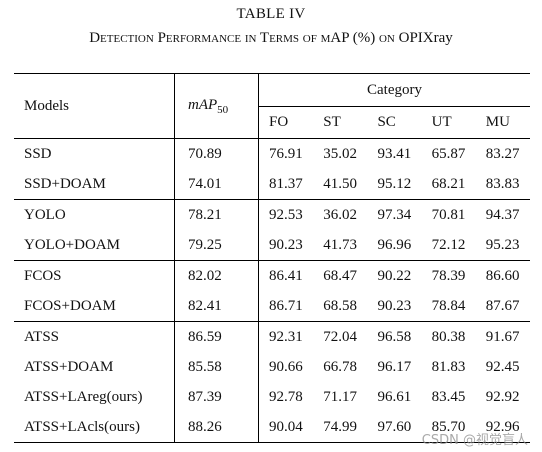 The image size is (542, 452). Describe the element at coordinates (216, 397) in the screenshot. I see `map-value: 87.39` at that location.